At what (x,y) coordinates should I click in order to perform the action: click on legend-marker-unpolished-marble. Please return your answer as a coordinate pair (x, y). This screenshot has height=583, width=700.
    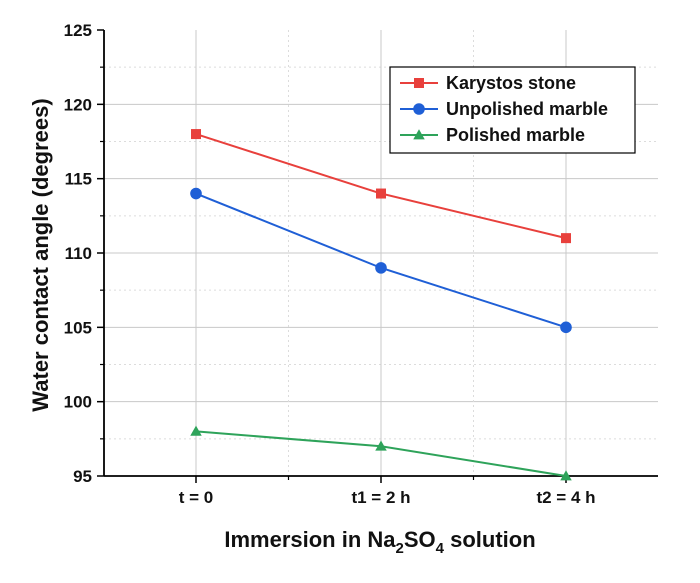
    Looking at the image, I should click on (419, 109).